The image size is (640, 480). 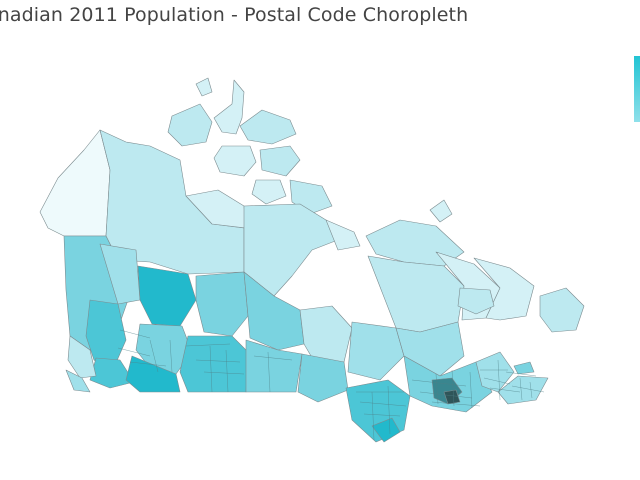 I want to click on region-nain-area, so click(x=476, y=301).